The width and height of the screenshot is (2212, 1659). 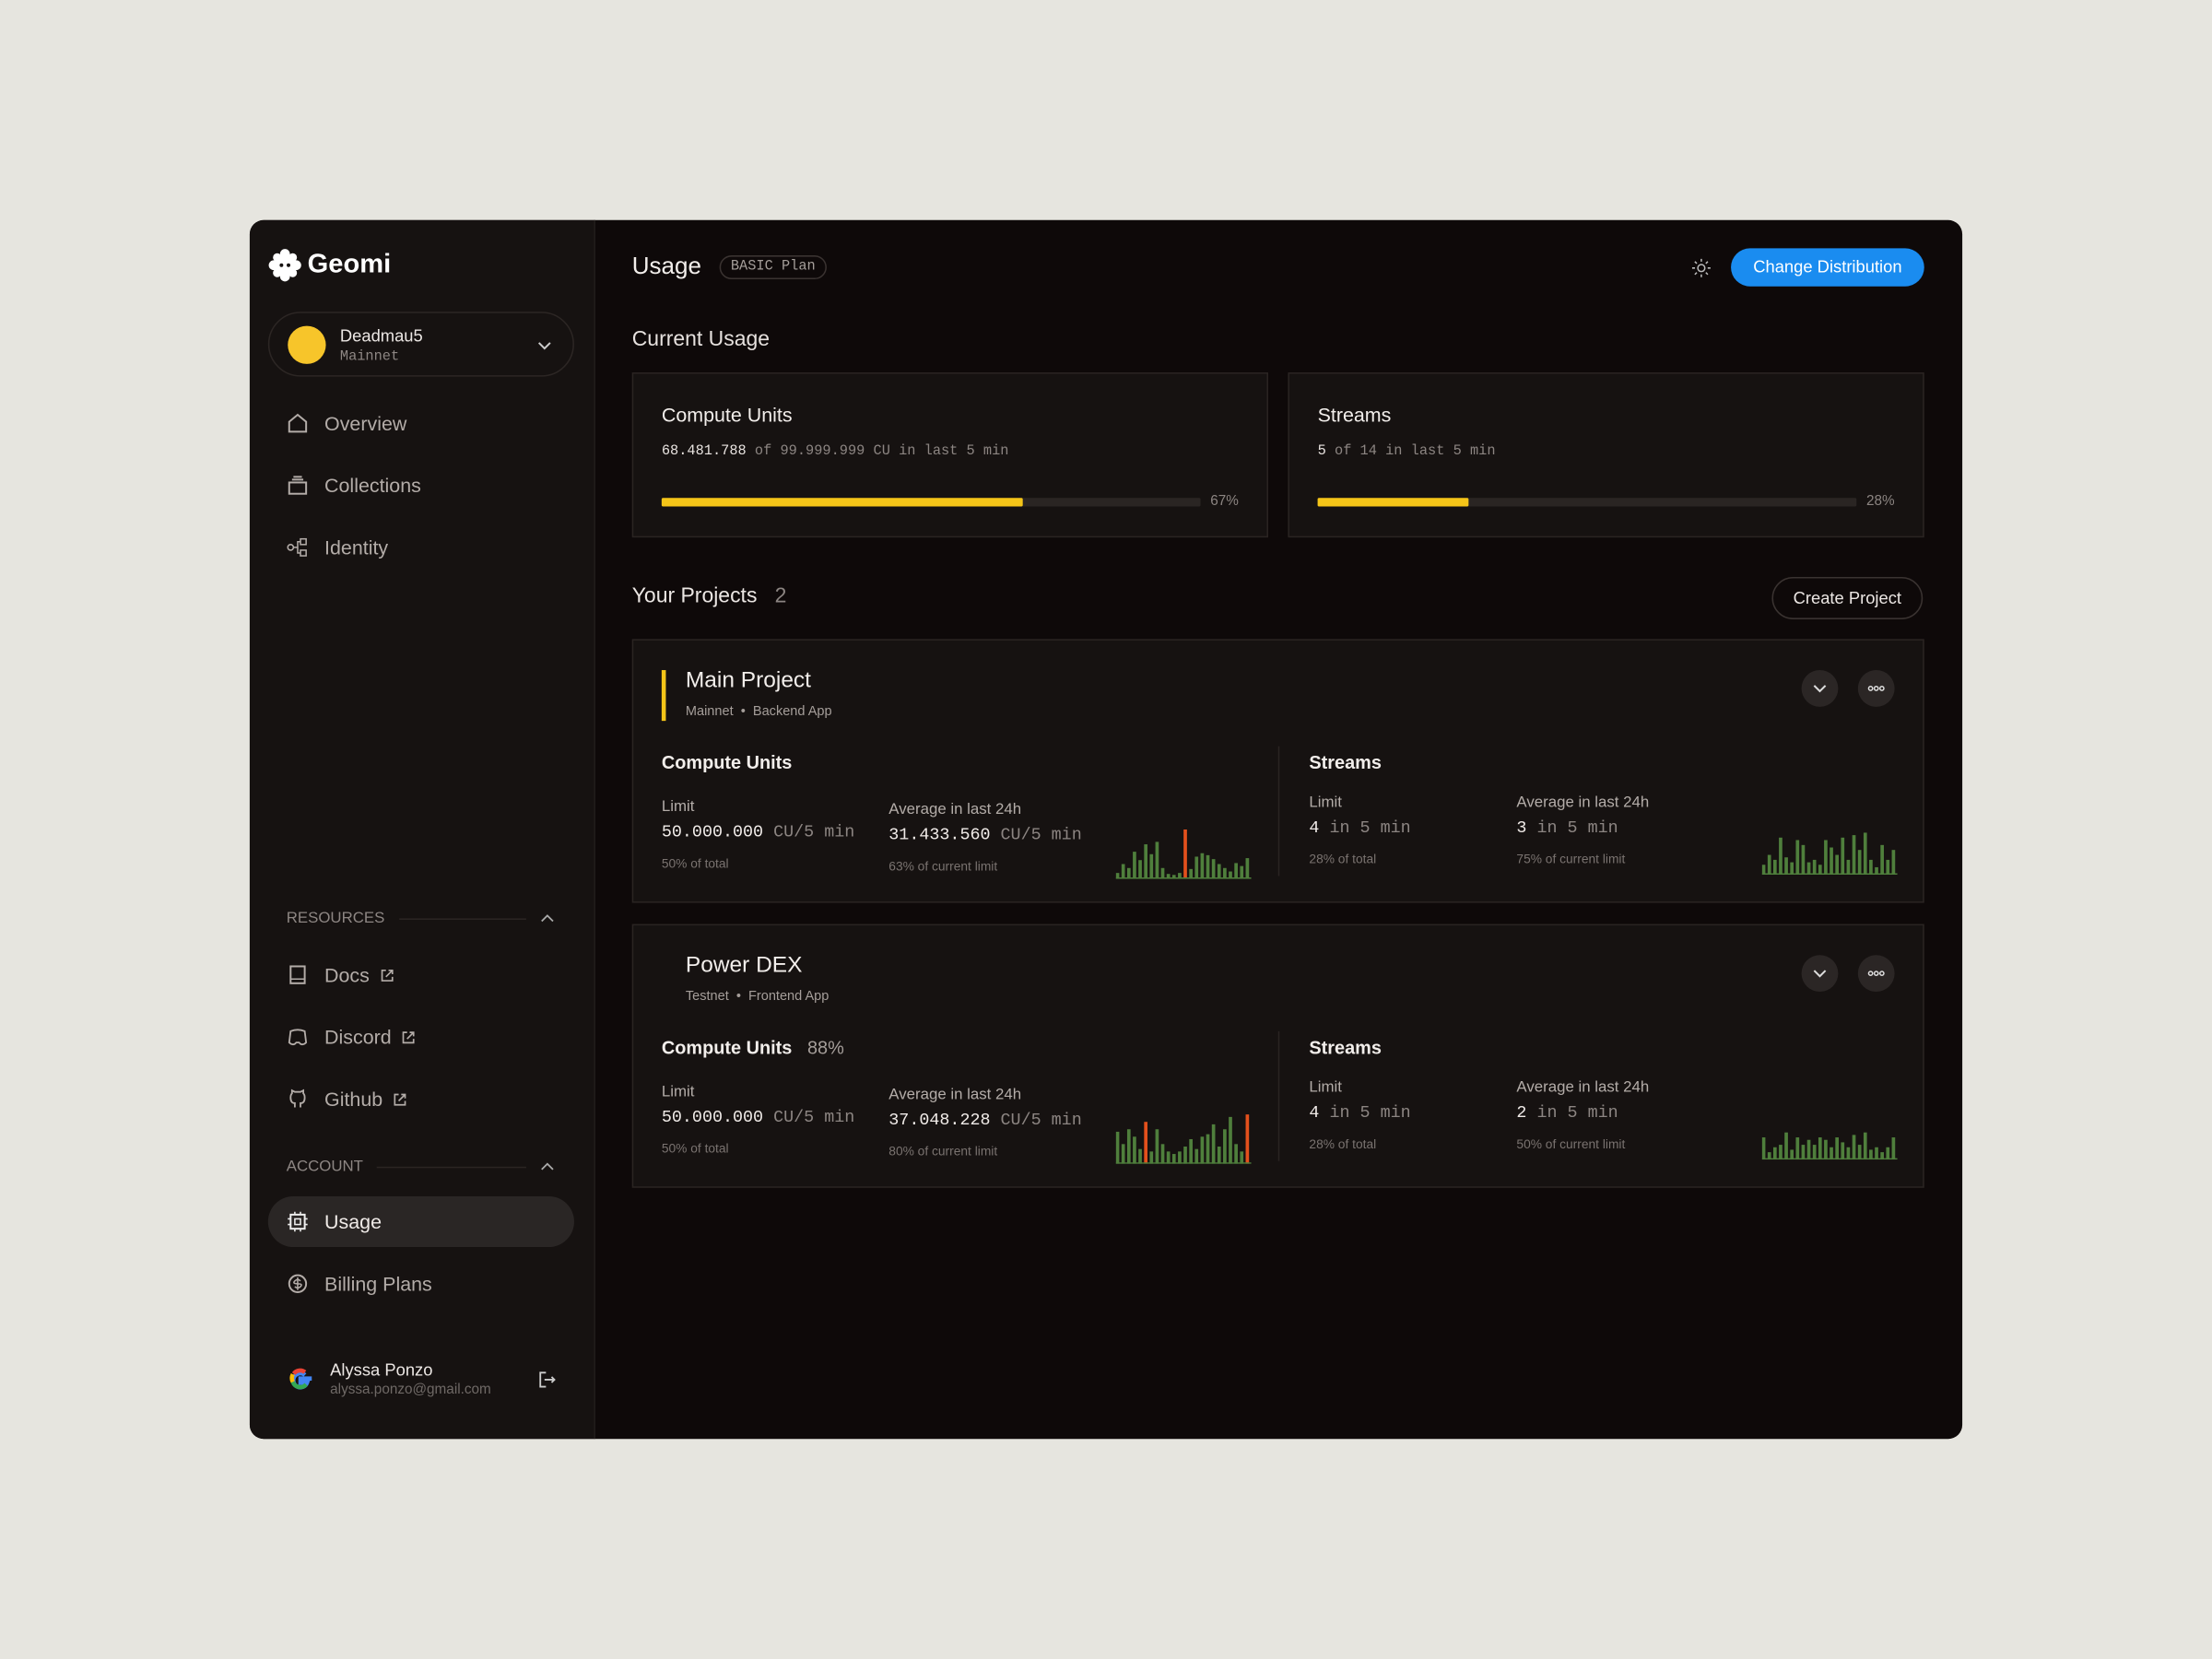 I want to click on nav-item: Collections, so click(x=354, y=485).